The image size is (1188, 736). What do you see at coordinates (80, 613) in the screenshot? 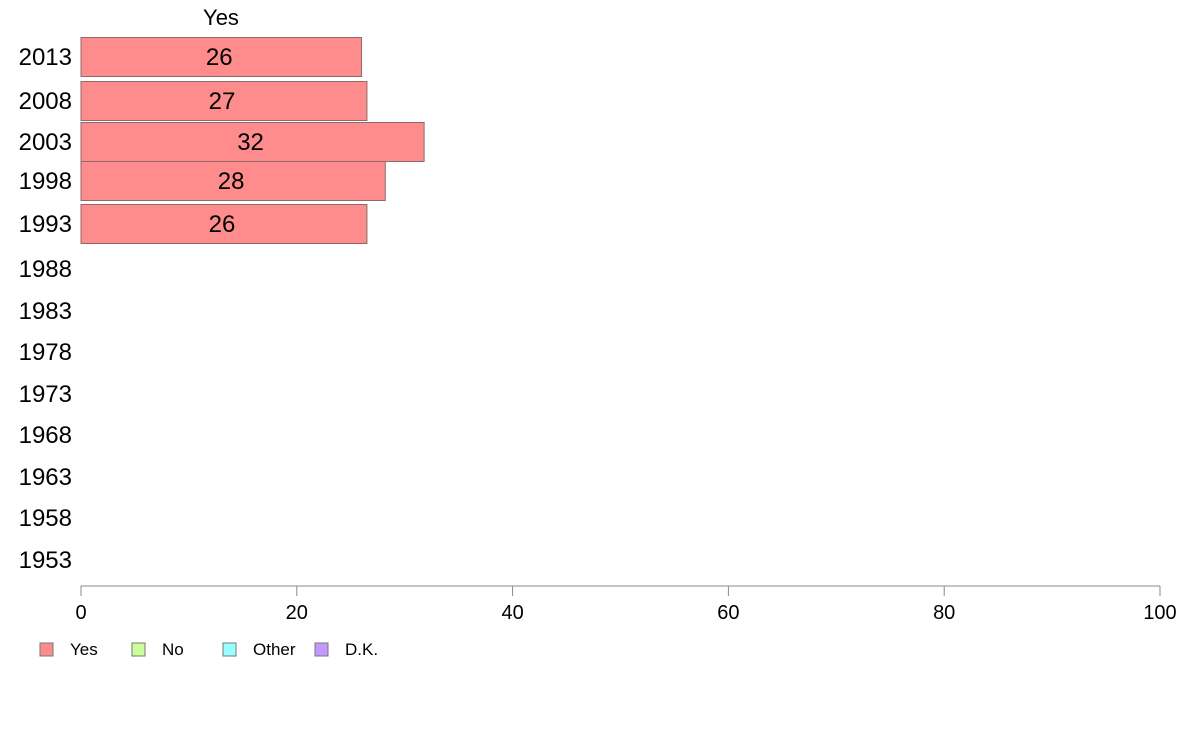
I see `x-tick-label: 0` at bounding box center [80, 613].